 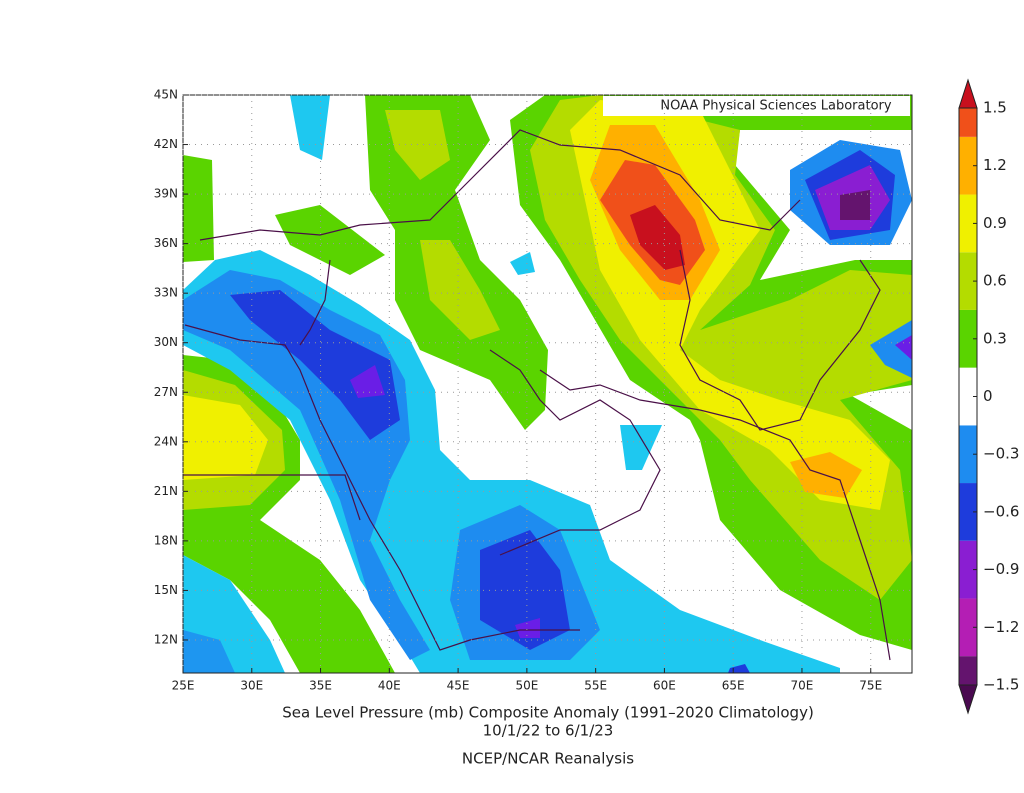 I want to click on x-tick-label: 60E, so click(x=664, y=686).